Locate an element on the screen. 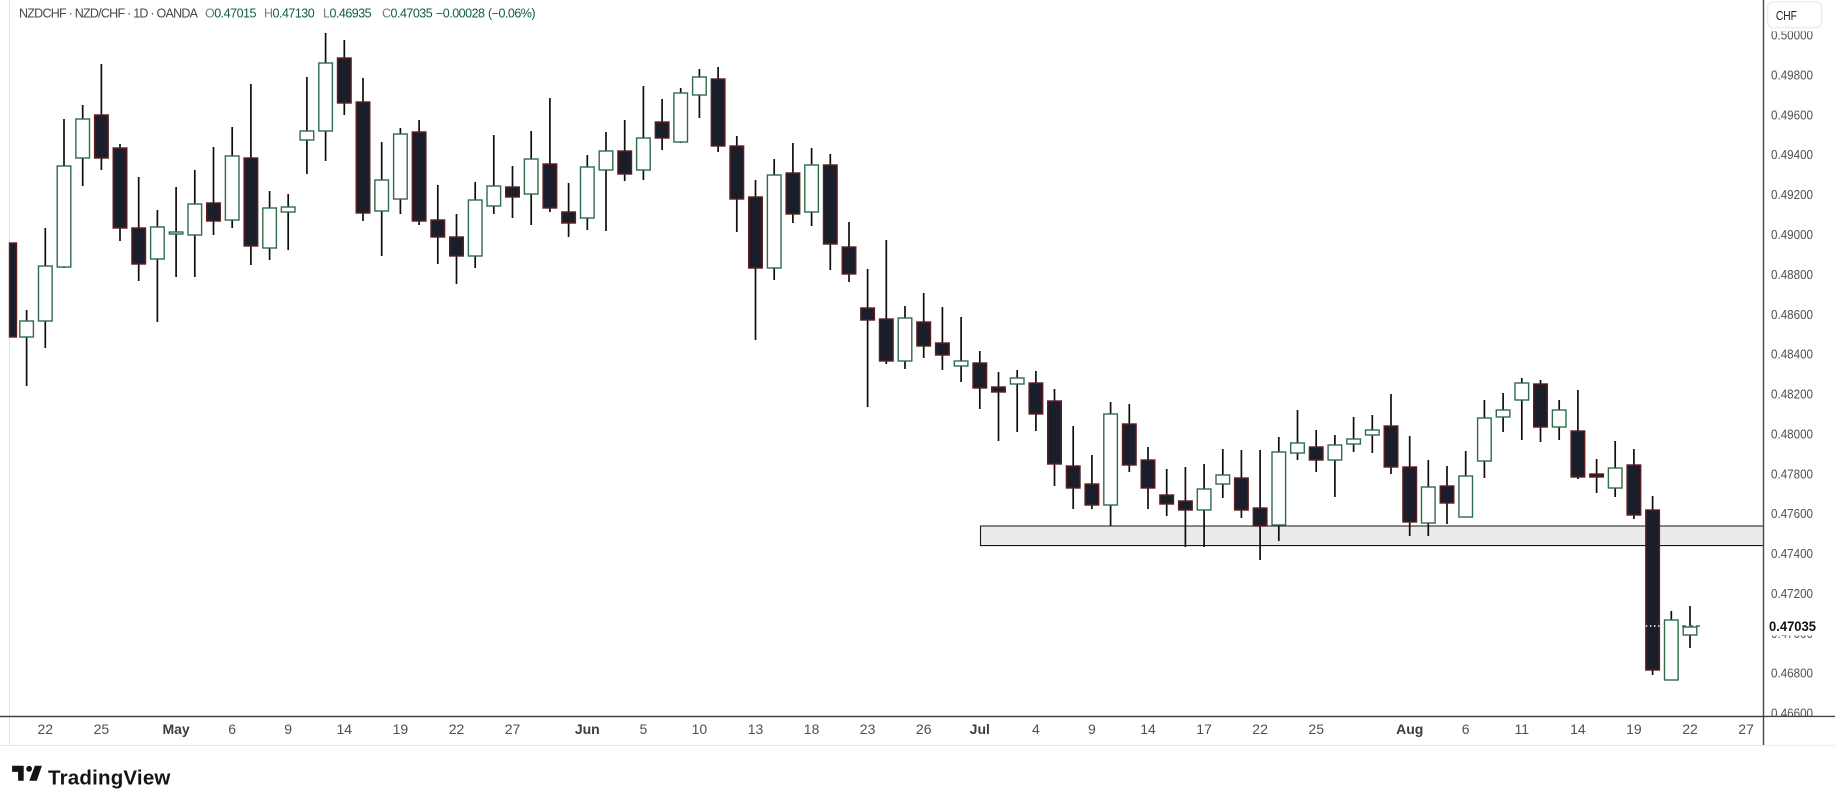 The height and width of the screenshot is (809, 1835). svg-text: 0.49800 is located at coordinates (1792, 75).